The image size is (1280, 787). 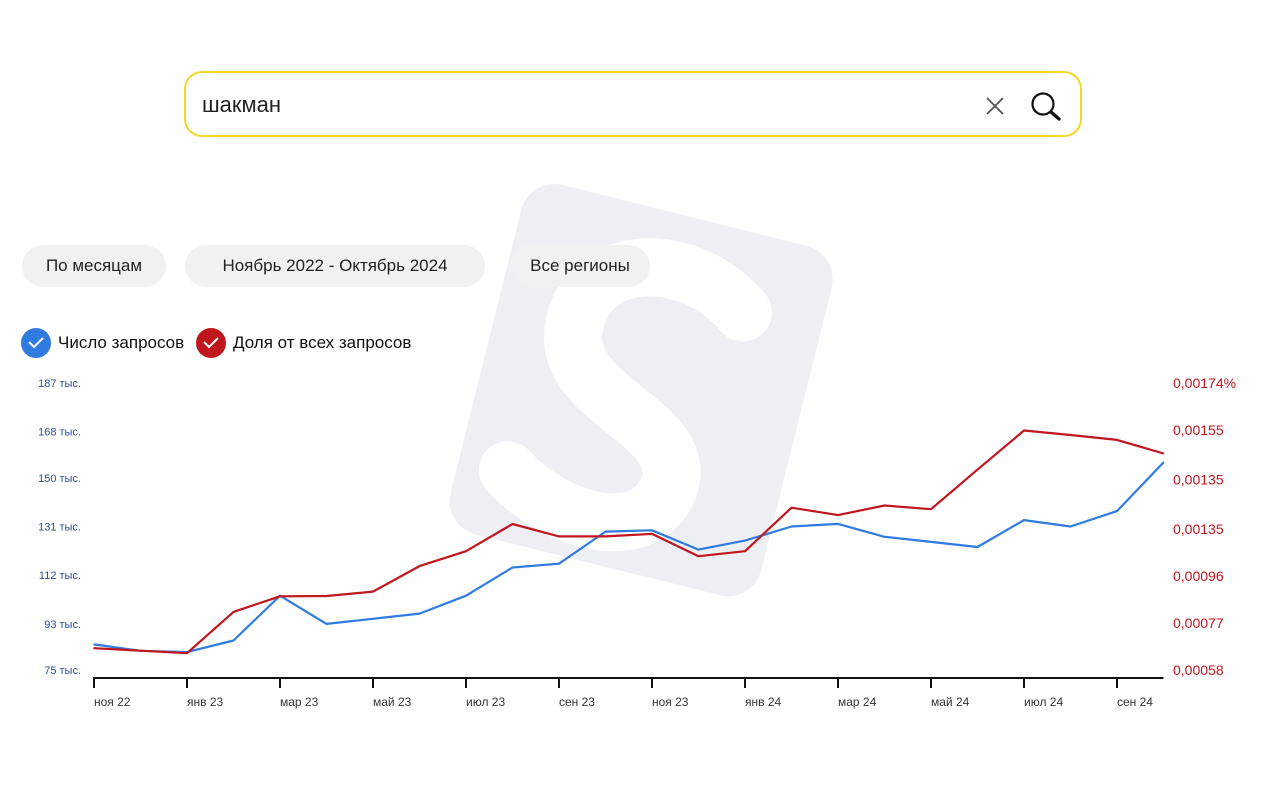 What do you see at coordinates (1198, 430) in the screenshot?
I see `right-tick-label: 0,00155` at bounding box center [1198, 430].